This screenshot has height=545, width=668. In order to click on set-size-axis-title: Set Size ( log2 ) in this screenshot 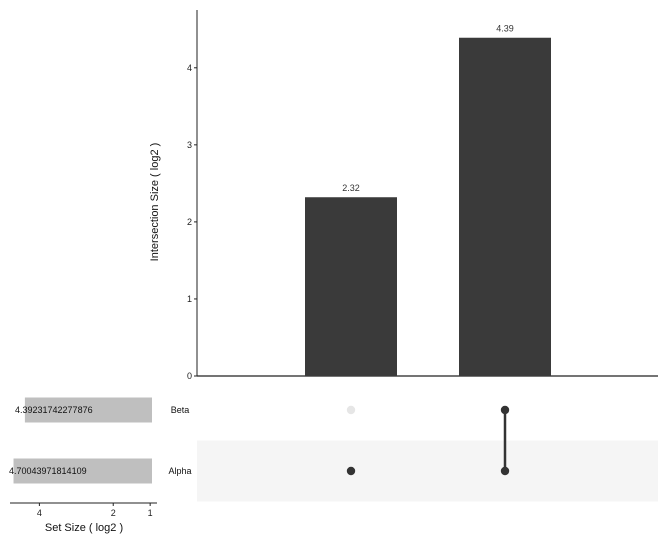, I will do `click(84, 528)`.